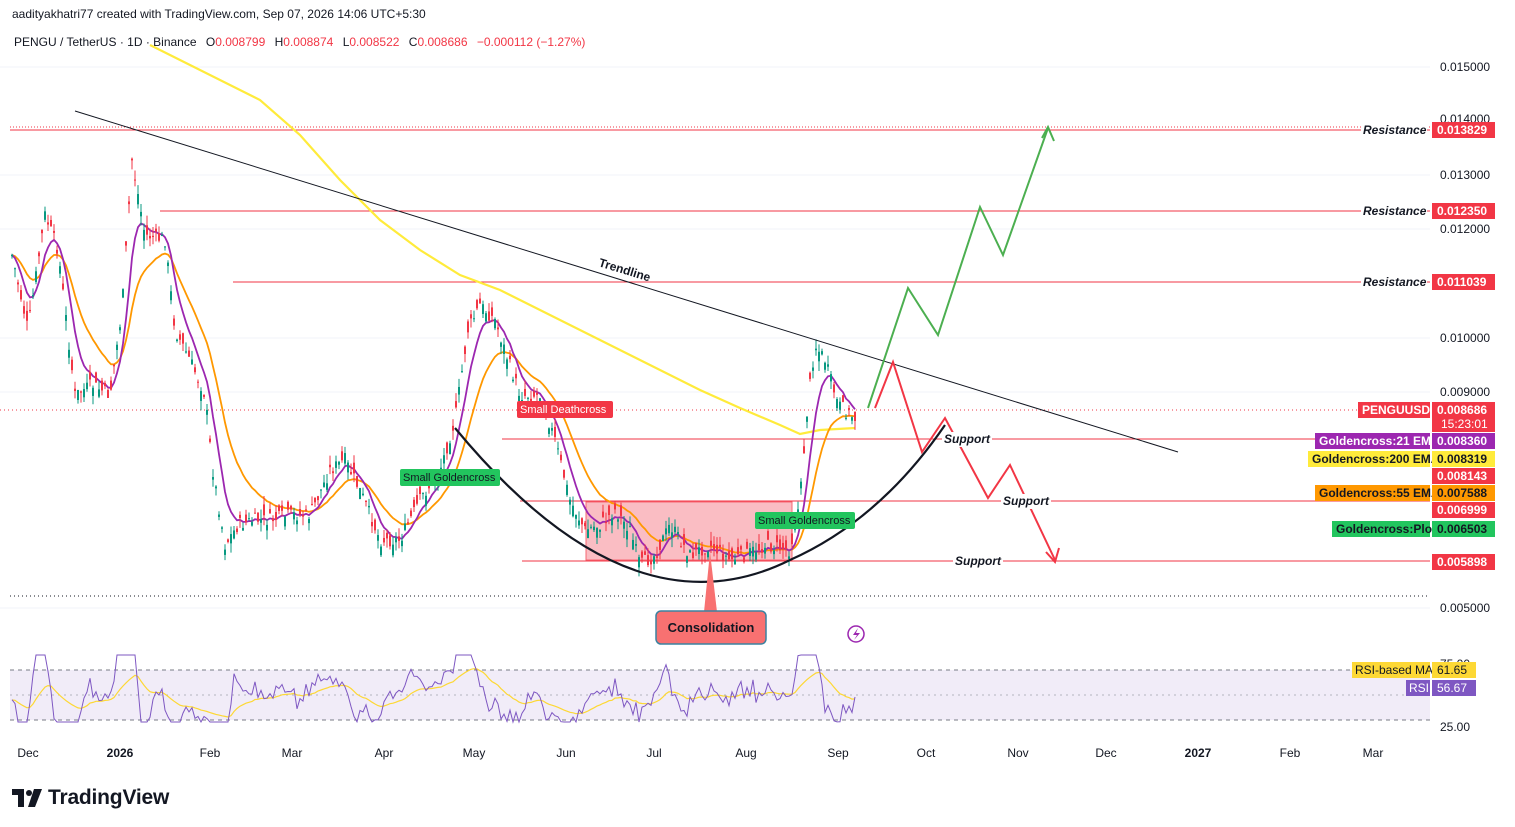 Image resolution: width=1515 pixels, height=827 pixels. I want to click on lightning-icon, so click(856, 634).